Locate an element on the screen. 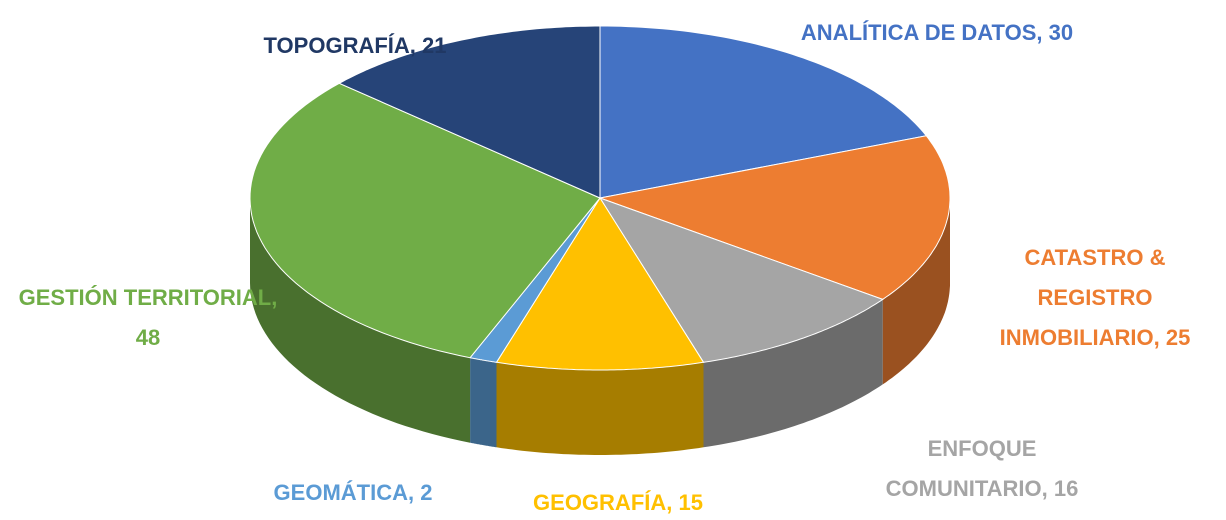  data-label: ENFOQUE COMUNITARIO, 16 is located at coordinates (982, 468).